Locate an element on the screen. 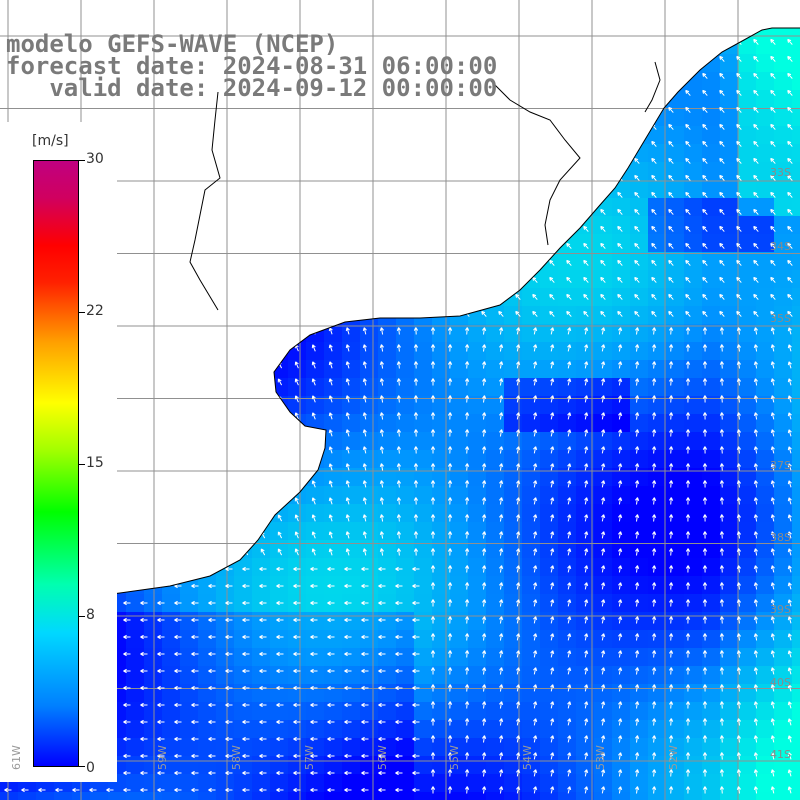 The height and width of the screenshot is (800, 800). lat-label: 37S is located at coordinates (780, 465).